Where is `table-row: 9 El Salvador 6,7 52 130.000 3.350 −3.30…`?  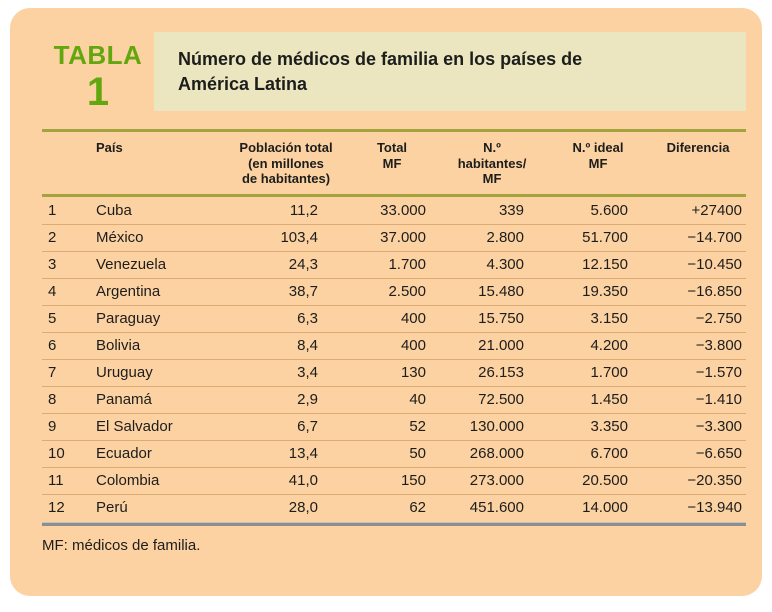 table-row: 9 El Salvador 6,7 52 130.000 3.350 −3.30… is located at coordinates (394, 426).